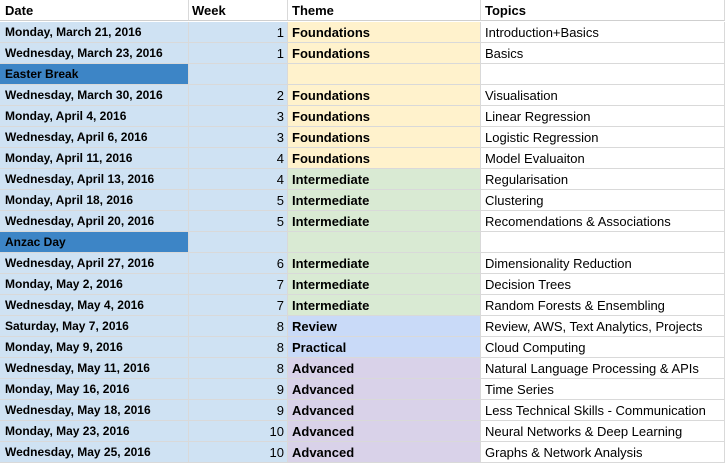  What do you see at coordinates (603, 95) in the screenshot?
I see `topic-cell: Visualisation` at bounding box center [603, 95].